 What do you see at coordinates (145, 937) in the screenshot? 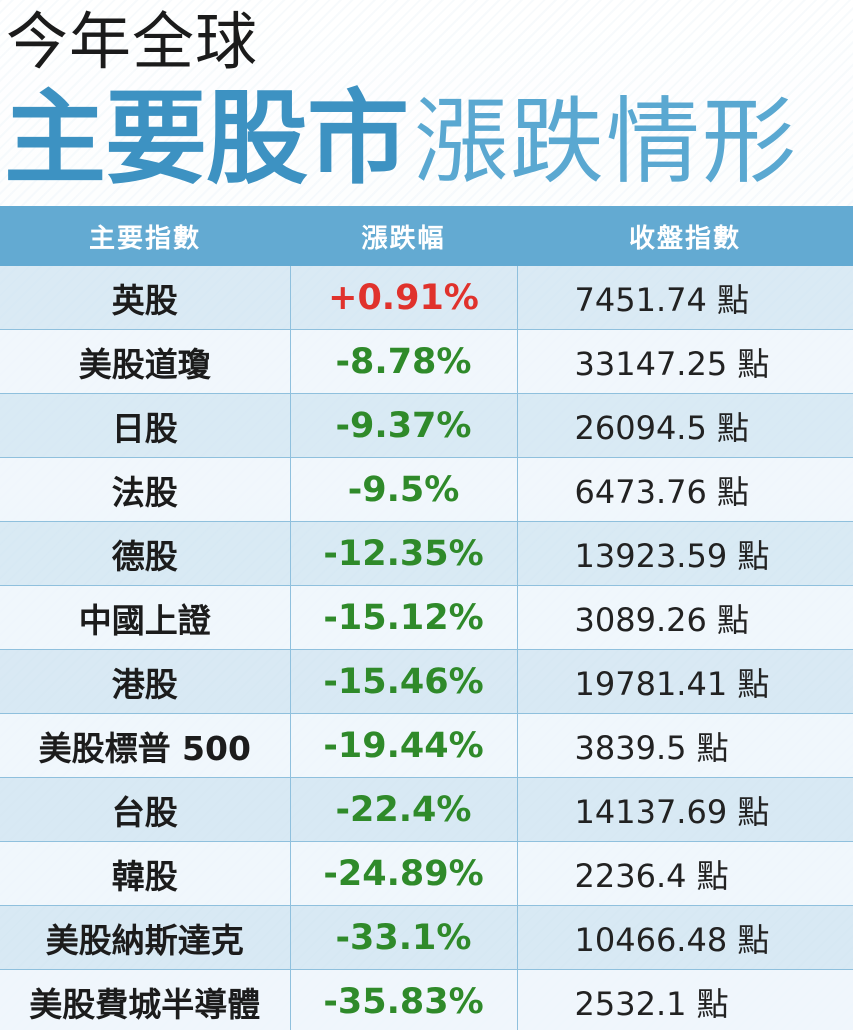
I see `index-name-cell: 美股納斯達克` at bounding box center [145, 937].